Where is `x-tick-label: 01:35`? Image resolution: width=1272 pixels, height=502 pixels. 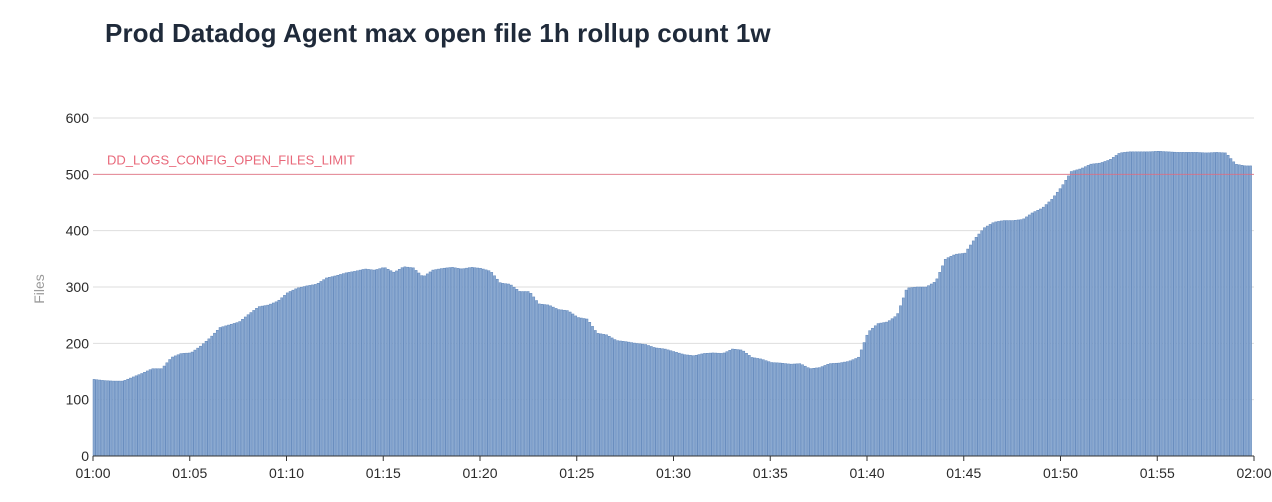 x-tick-label: 01:35 is located at coordinates (770, 473).